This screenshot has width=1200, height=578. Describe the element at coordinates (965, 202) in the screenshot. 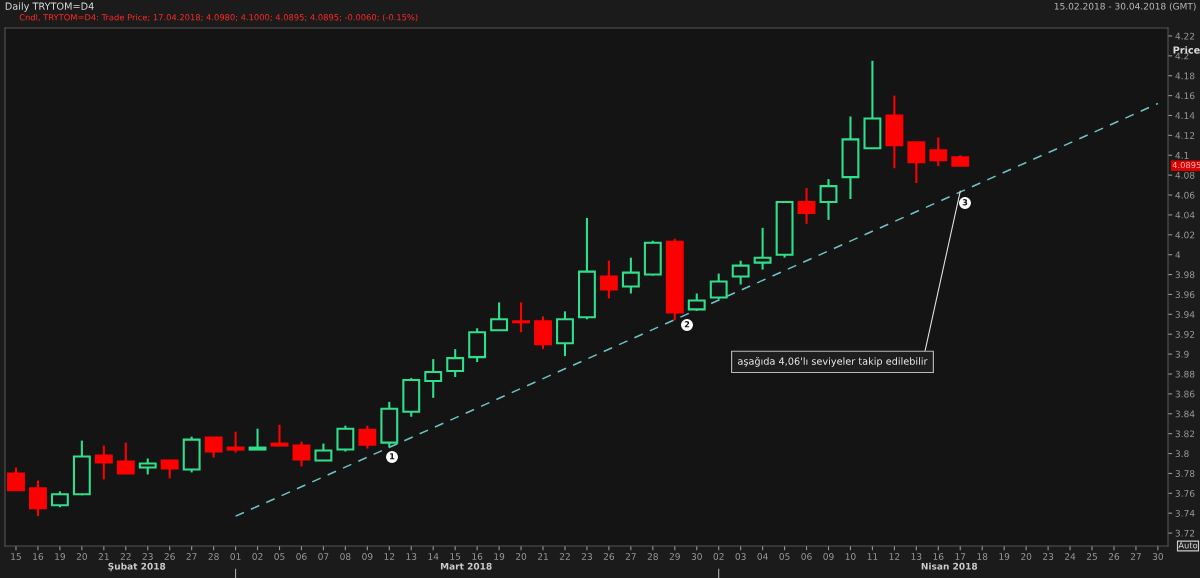

I see `annotation: 3` at that location.